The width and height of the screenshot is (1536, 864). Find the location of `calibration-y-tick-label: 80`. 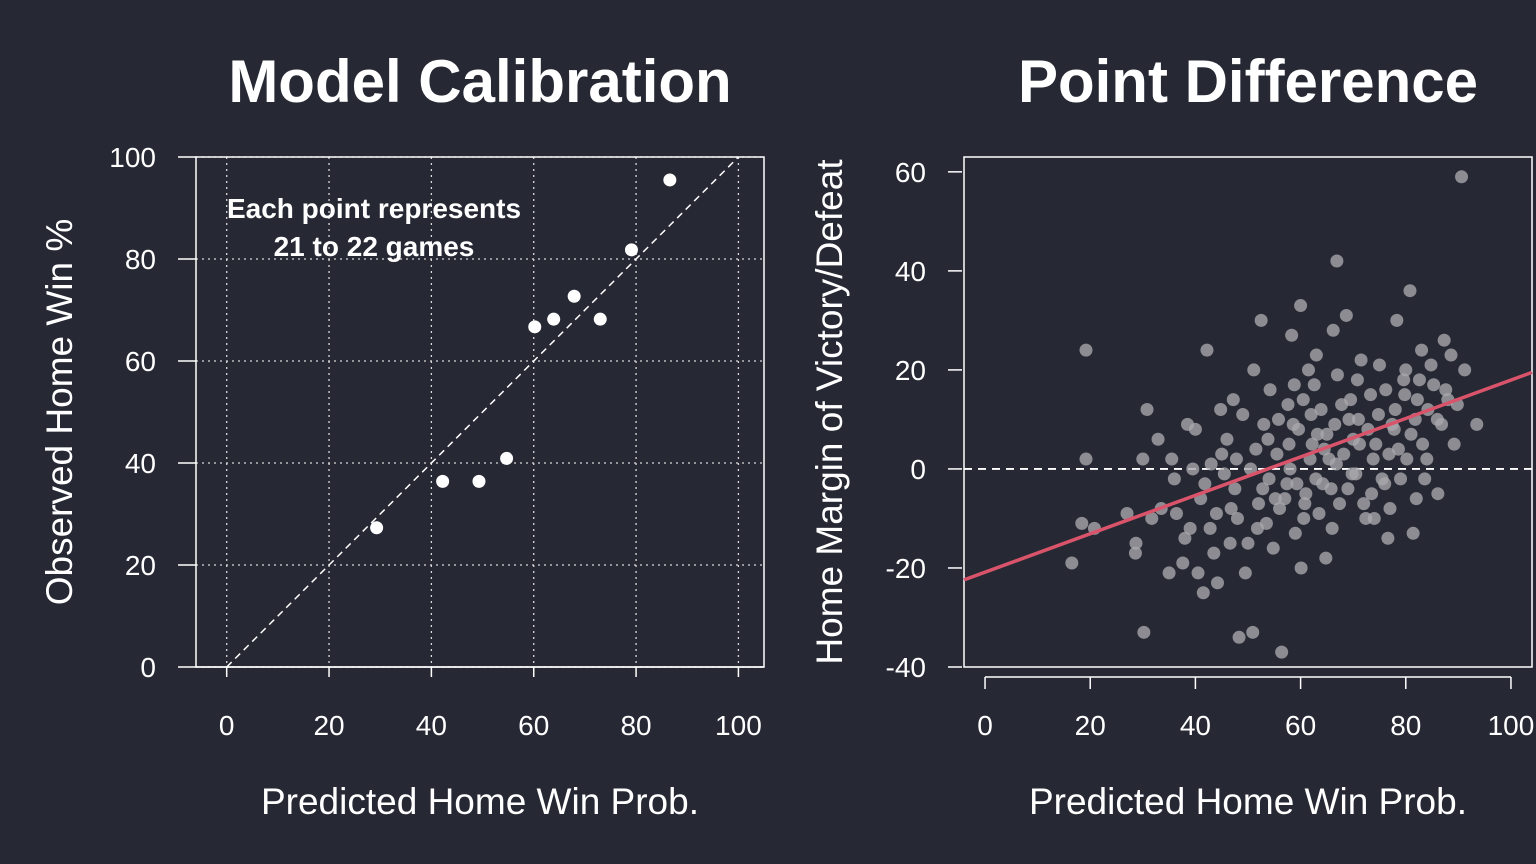

calibration-y-tick-label: 80 is located at coordinates (140, 259).